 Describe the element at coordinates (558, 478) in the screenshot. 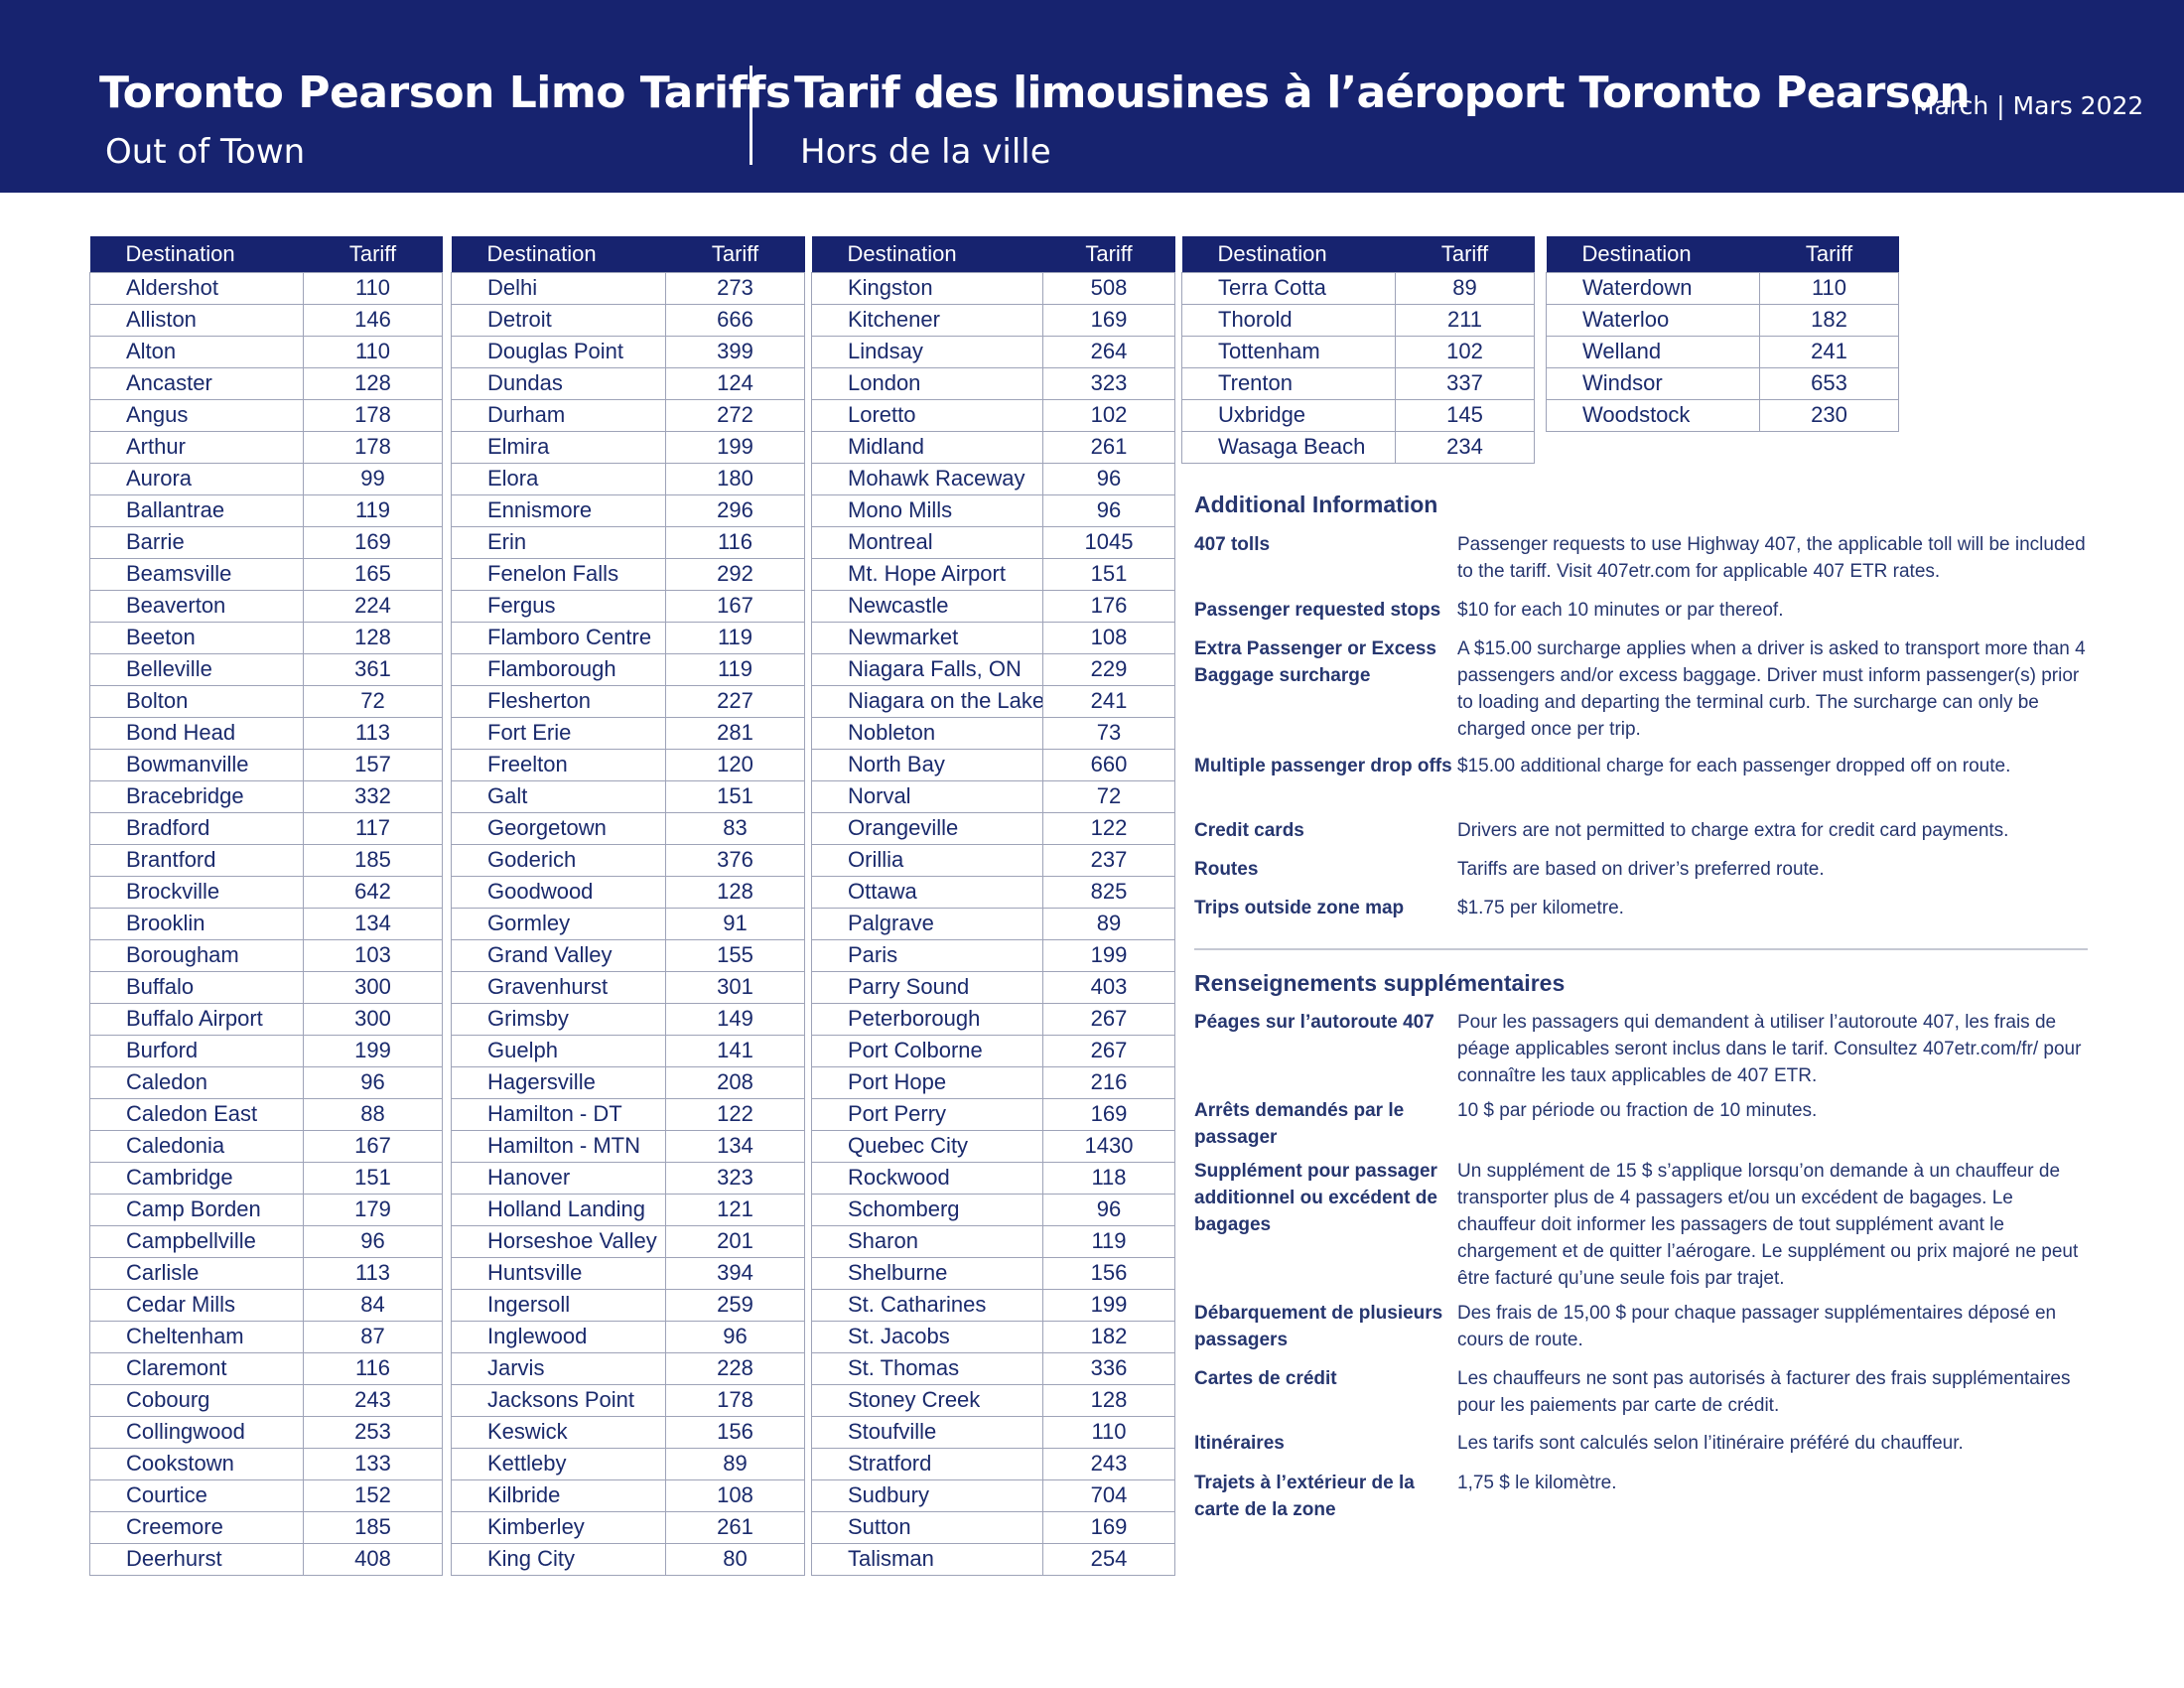

I see `destination-cell: Elora` at that location.